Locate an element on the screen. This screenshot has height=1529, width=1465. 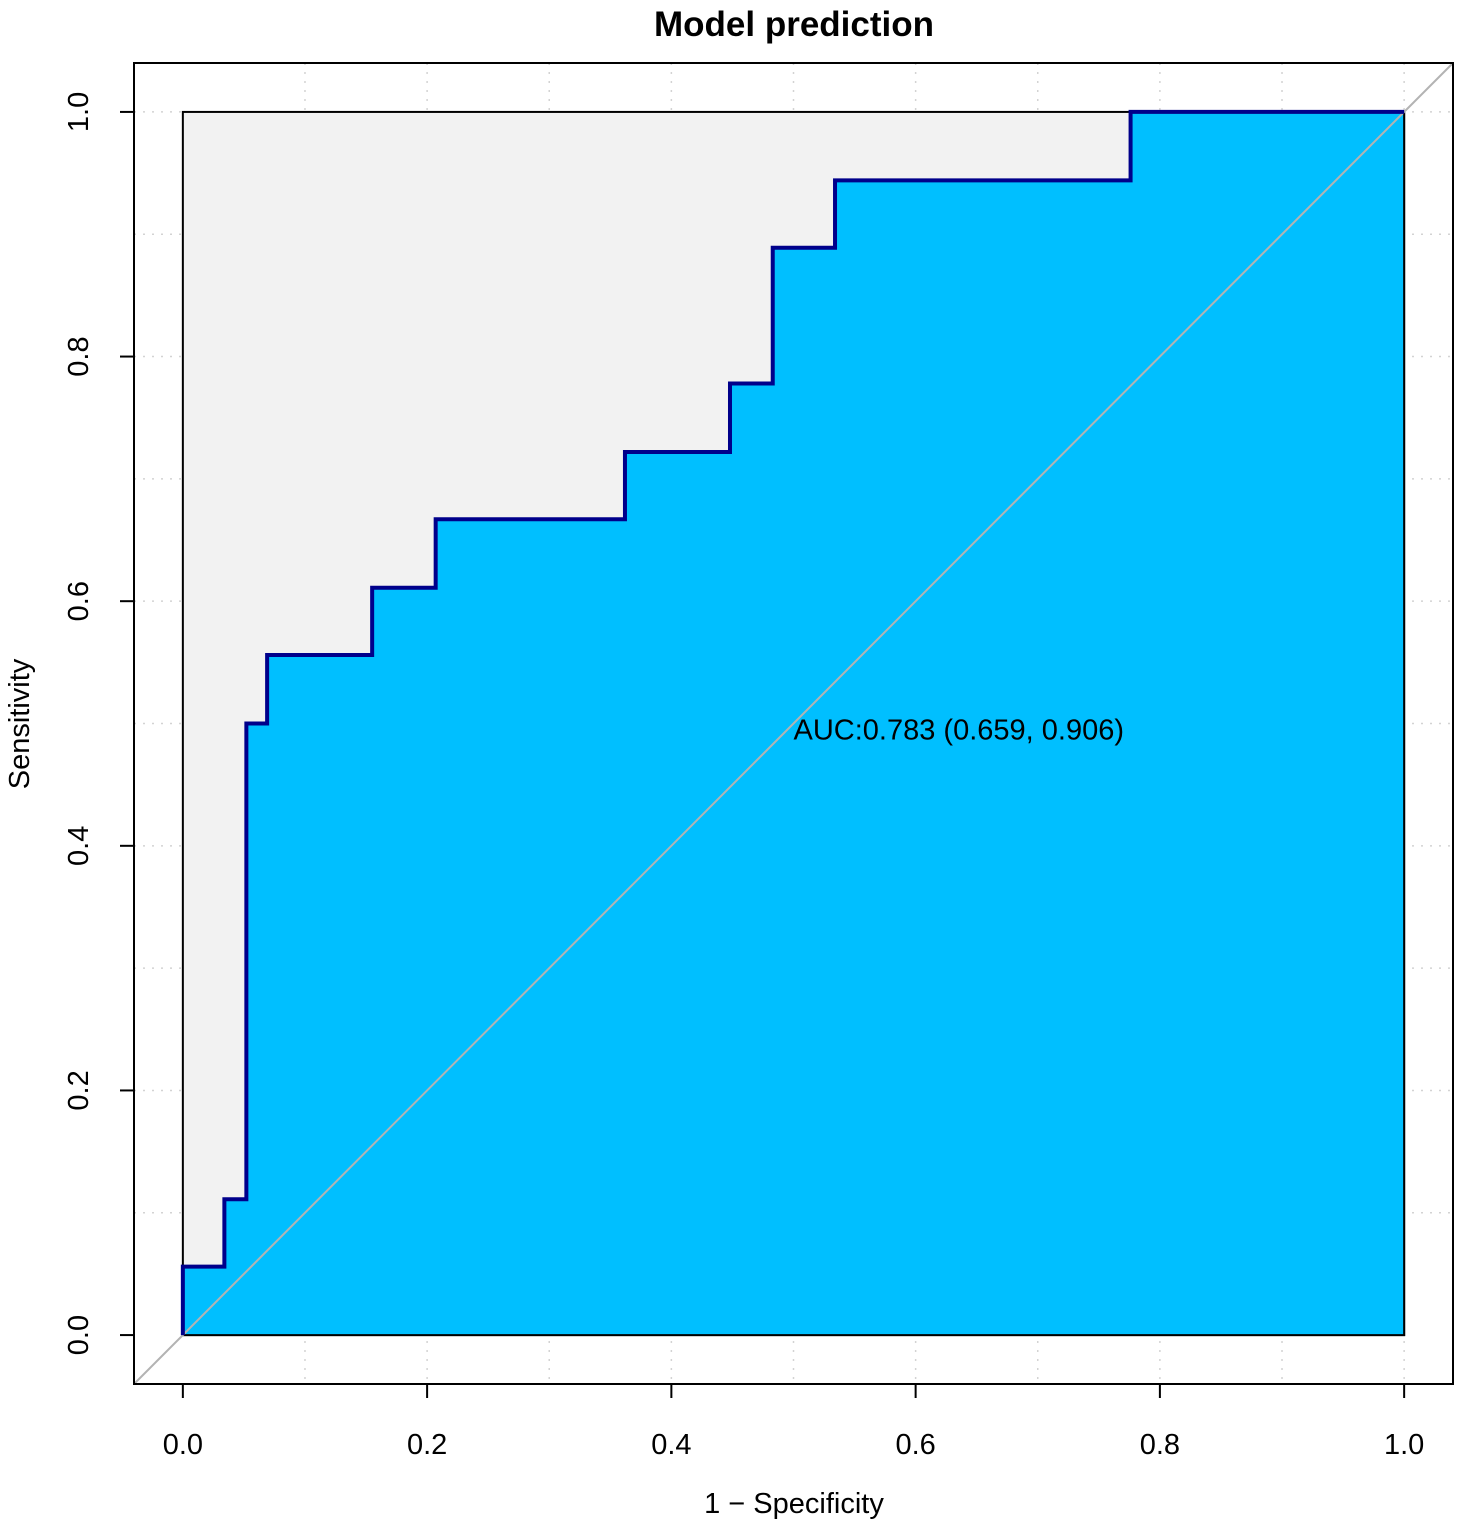
x-tick-label: 0.2 is located at coordinates (427, 1445).